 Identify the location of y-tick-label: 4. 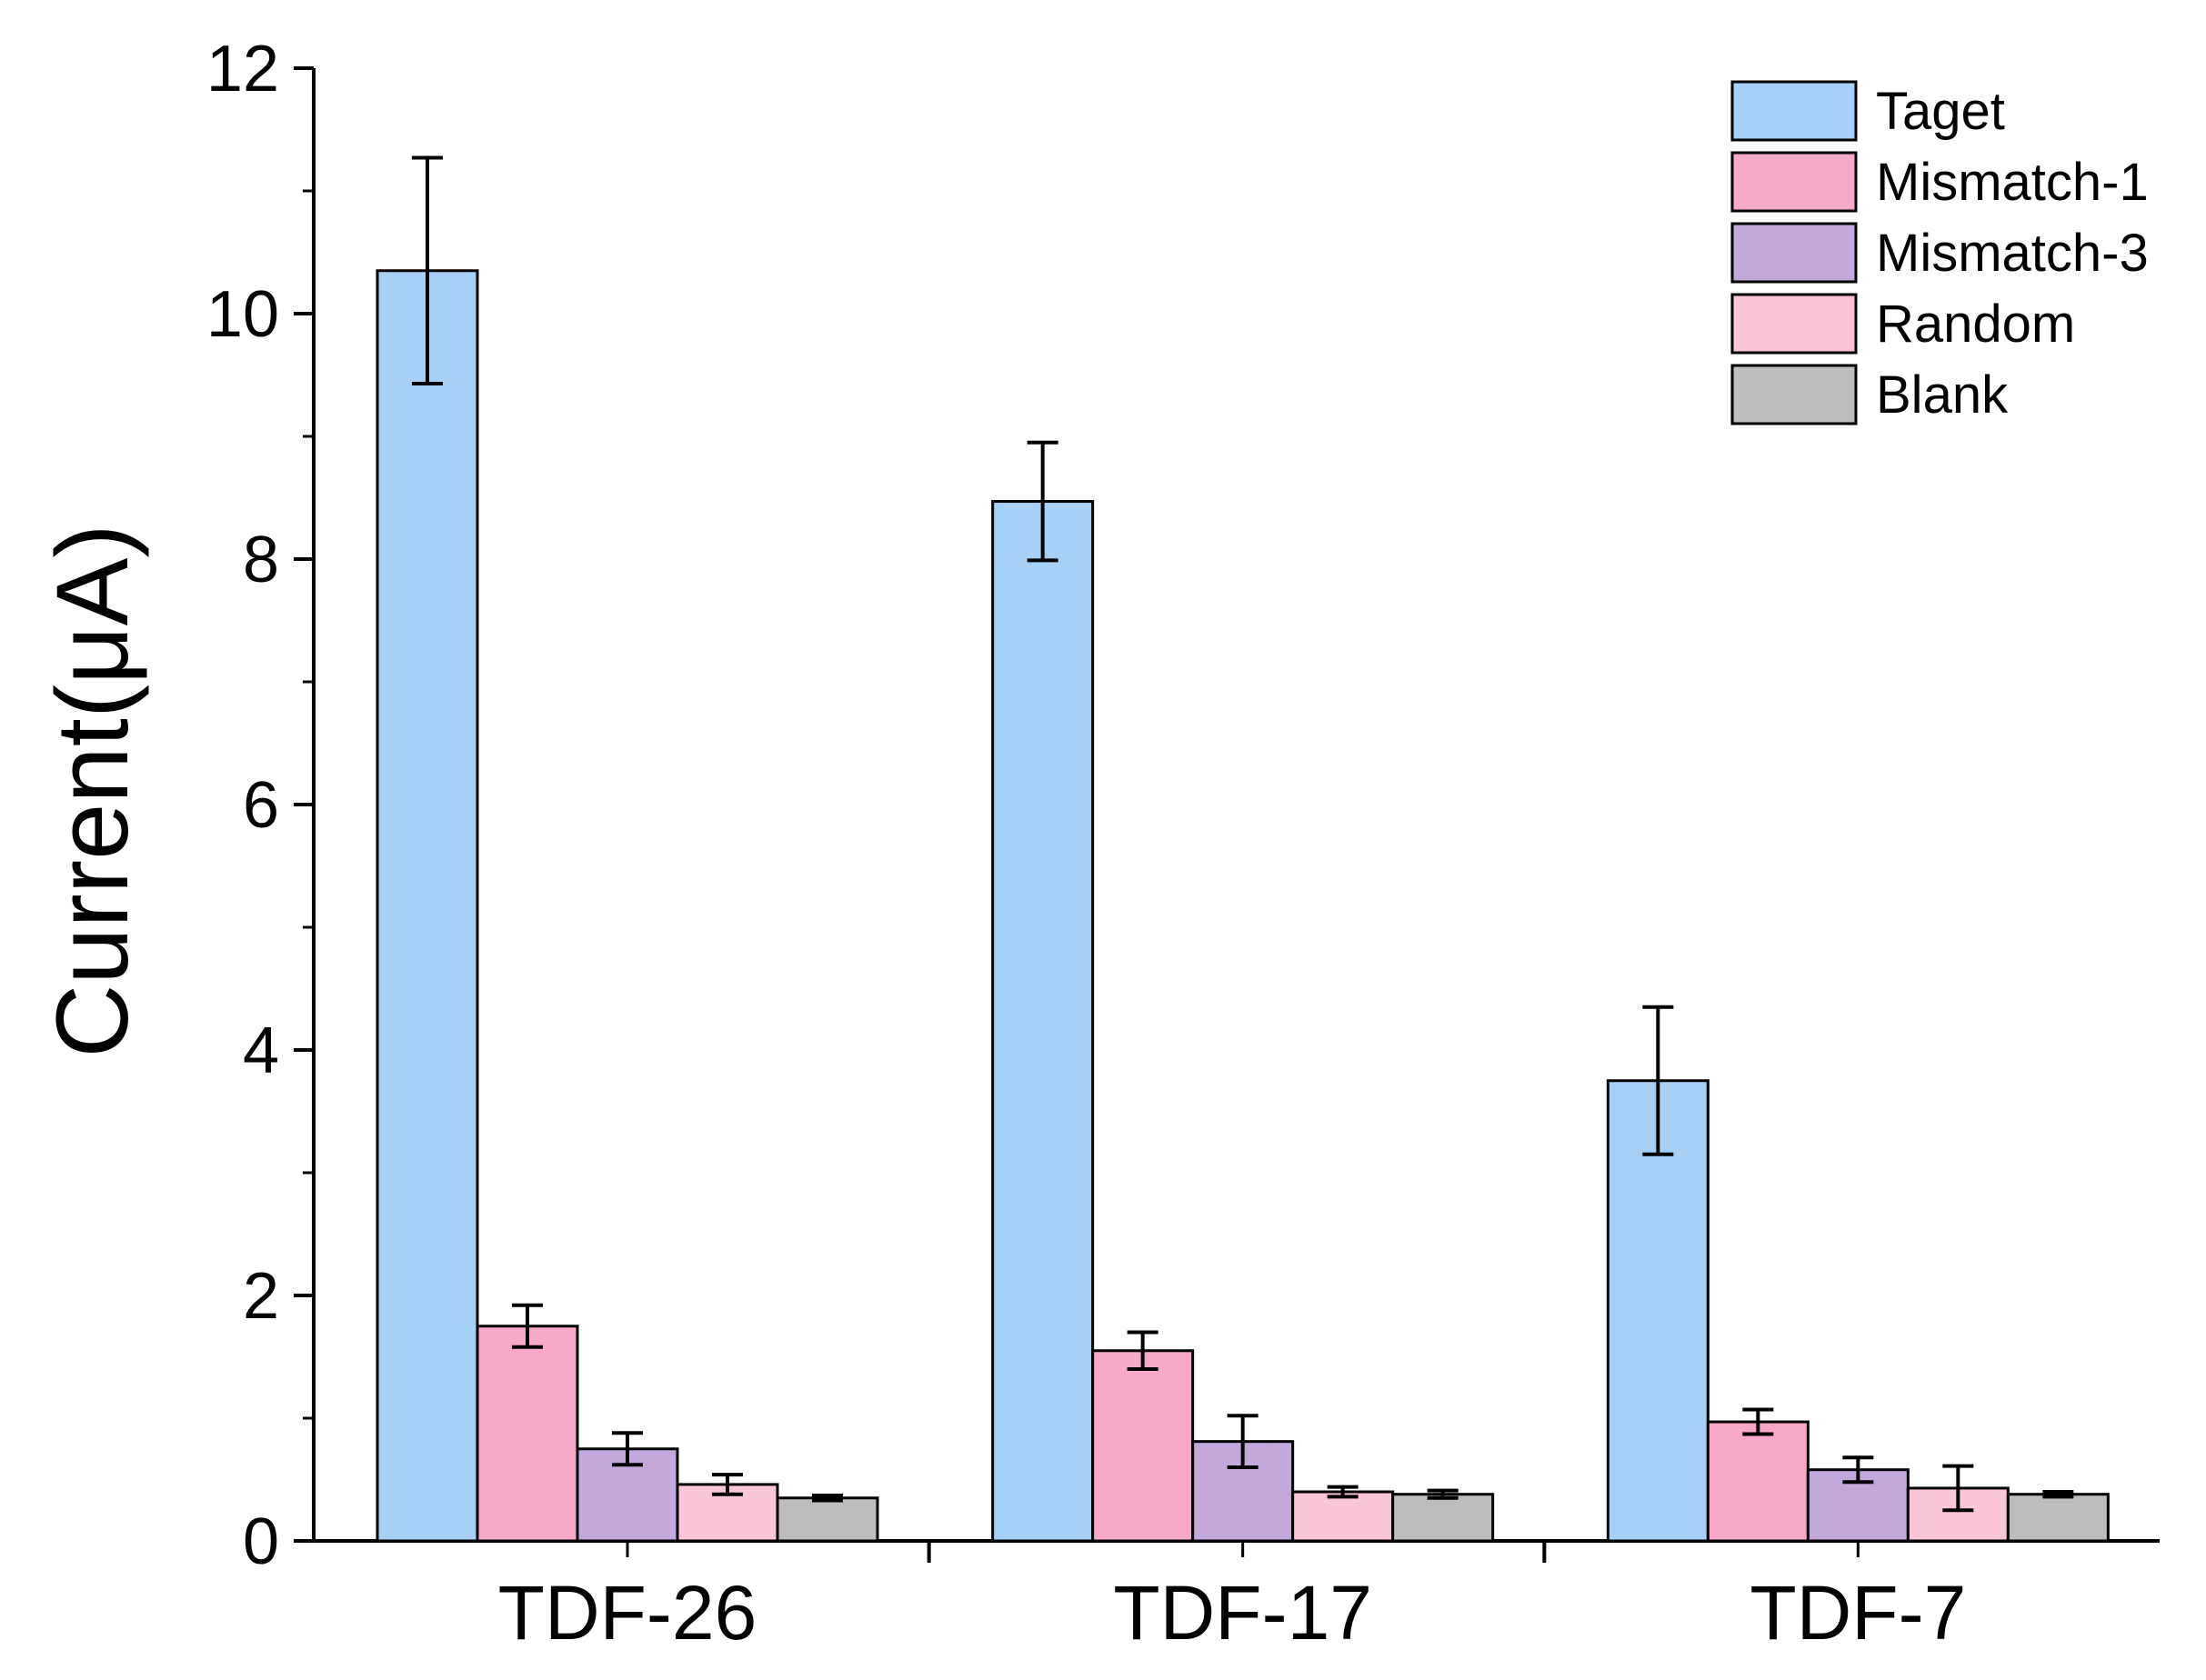
(261, 1051).